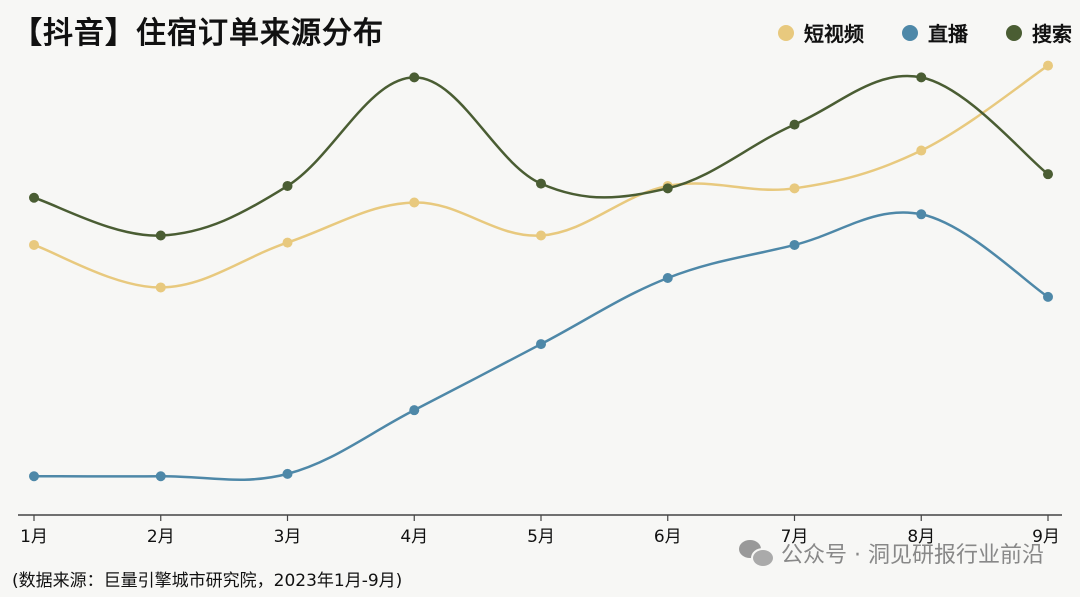  What do you see at coordinates (912, 555) in the screenshot?
I see `watermark-text: 公众号 · 洞见研报行业前沿` at bounding box center [912, 555].